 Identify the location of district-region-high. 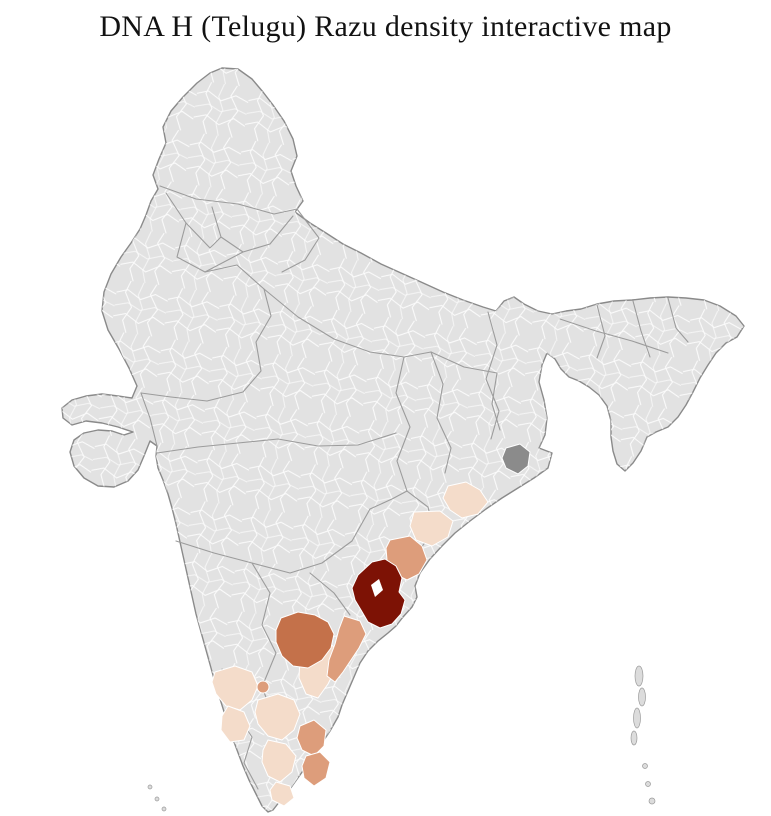
(305, 640).